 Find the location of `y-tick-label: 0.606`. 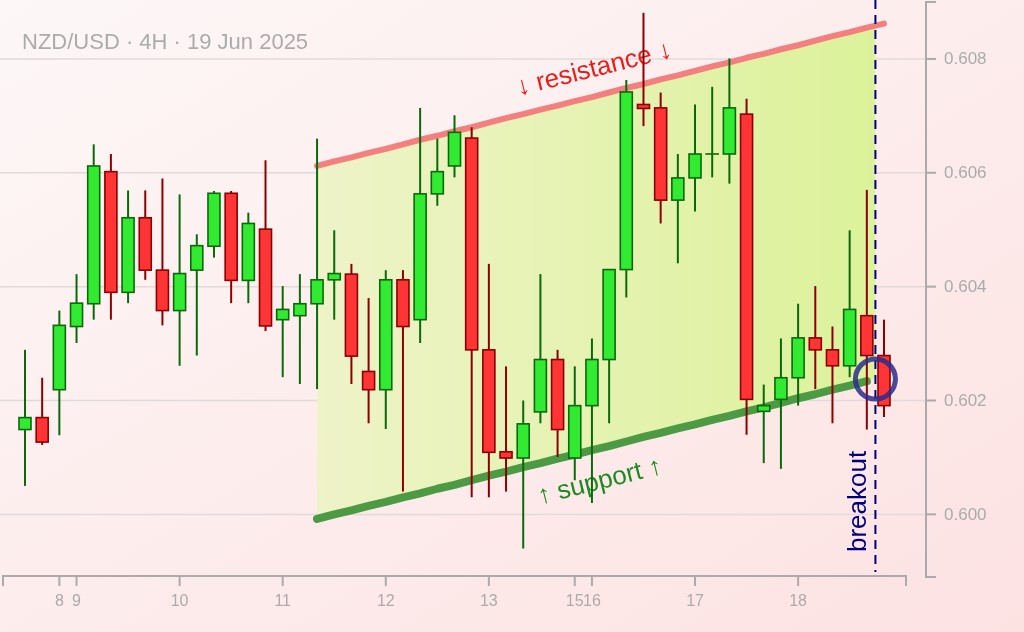

y-tick-label: 0.606 is located at coordinates (965, 173).